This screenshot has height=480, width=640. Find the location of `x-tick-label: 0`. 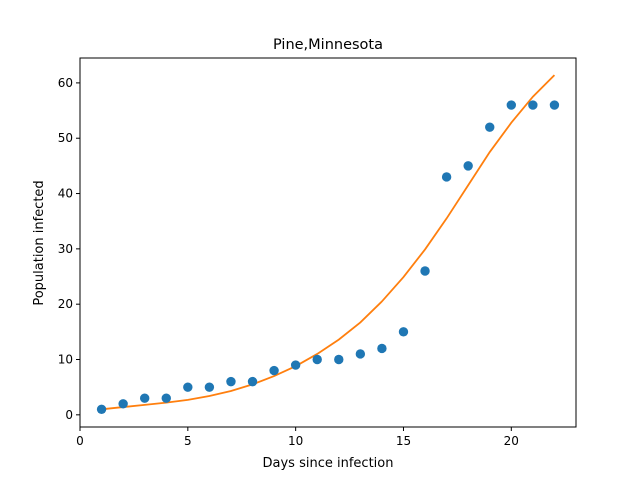

x-tick-label: 0 is located at coordinates (80, 441).